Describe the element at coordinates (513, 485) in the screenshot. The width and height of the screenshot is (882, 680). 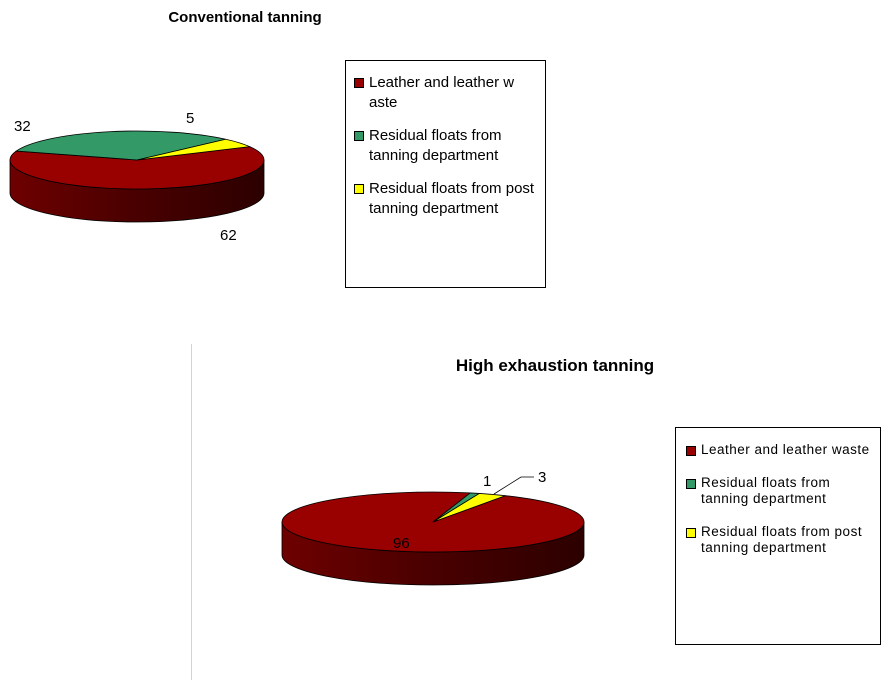
I see `leader-line-post-tanning-floats` at that location.